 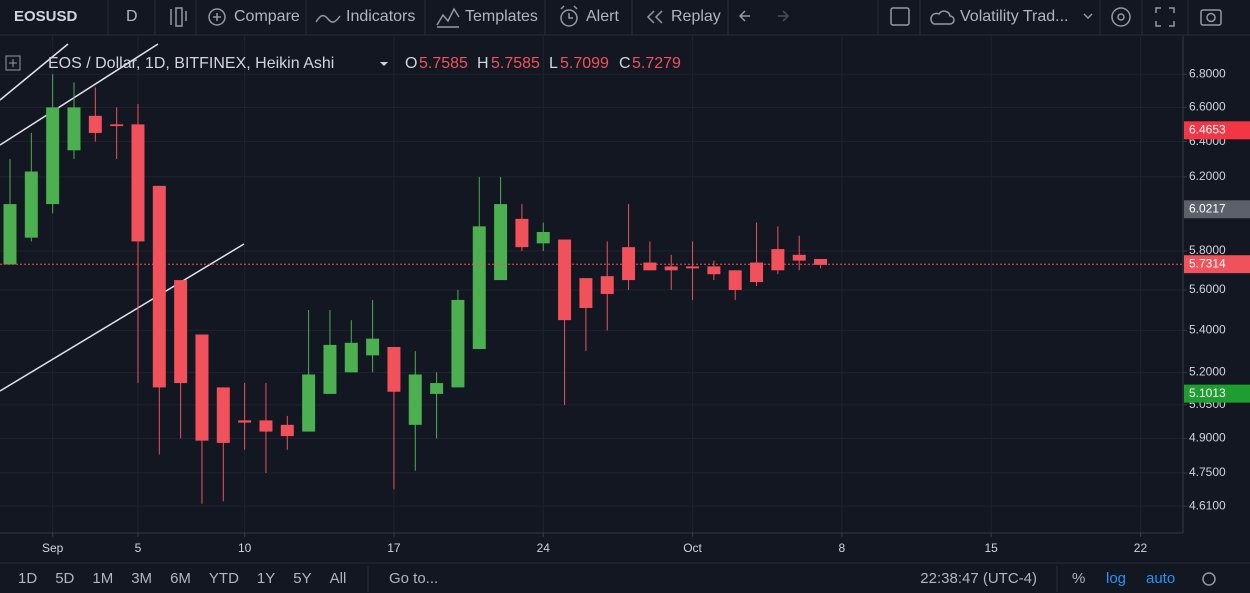 I want to click on alert-button: Alert, so click(x=602, y=16).